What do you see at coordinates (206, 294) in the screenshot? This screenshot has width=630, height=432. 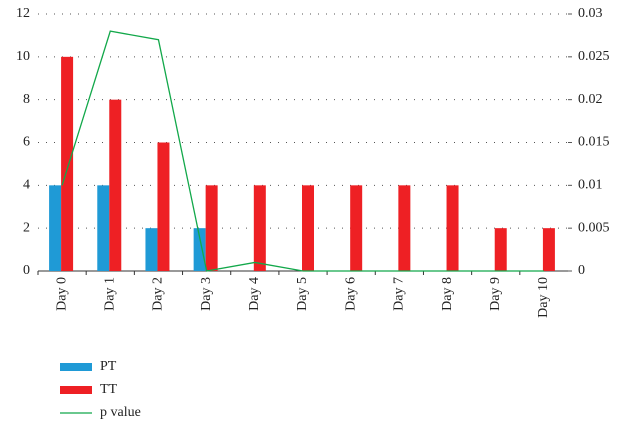 I see `x-tick-label: Day 3` at bounding box center [206, 294].